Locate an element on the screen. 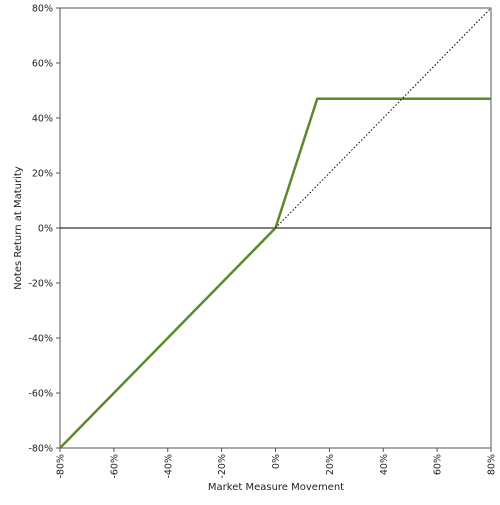 This screenshot has height=505, width=500. y-tick-label: -20% is located at coordinates (40, 284).